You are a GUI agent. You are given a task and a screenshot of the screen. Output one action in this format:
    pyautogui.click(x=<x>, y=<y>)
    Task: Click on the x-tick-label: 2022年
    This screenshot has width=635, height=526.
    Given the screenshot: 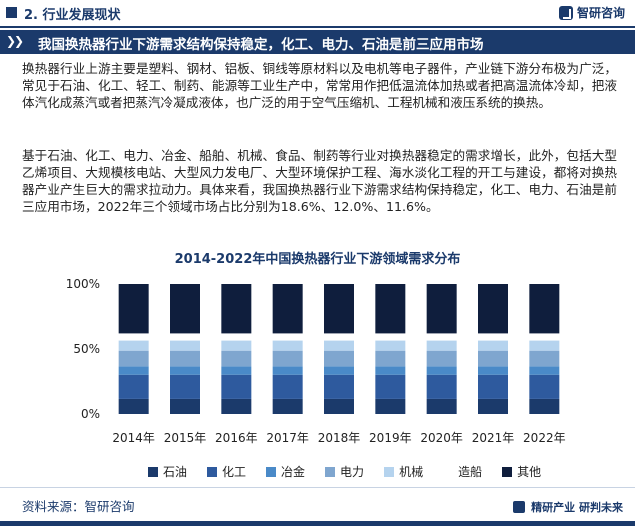 What is the action you would take?
    pyautogui.click(x=544, y=438)
    